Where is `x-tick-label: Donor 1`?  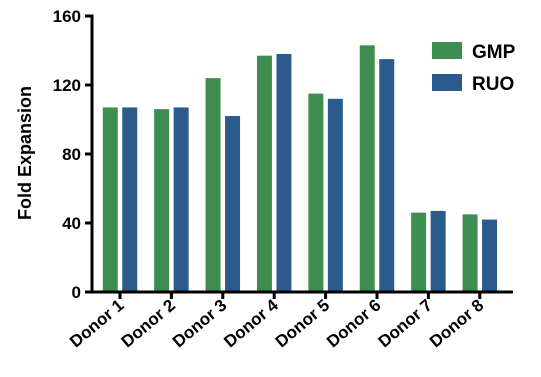 x-tick-label: Donor 1 is located at coordinates (96, 324).